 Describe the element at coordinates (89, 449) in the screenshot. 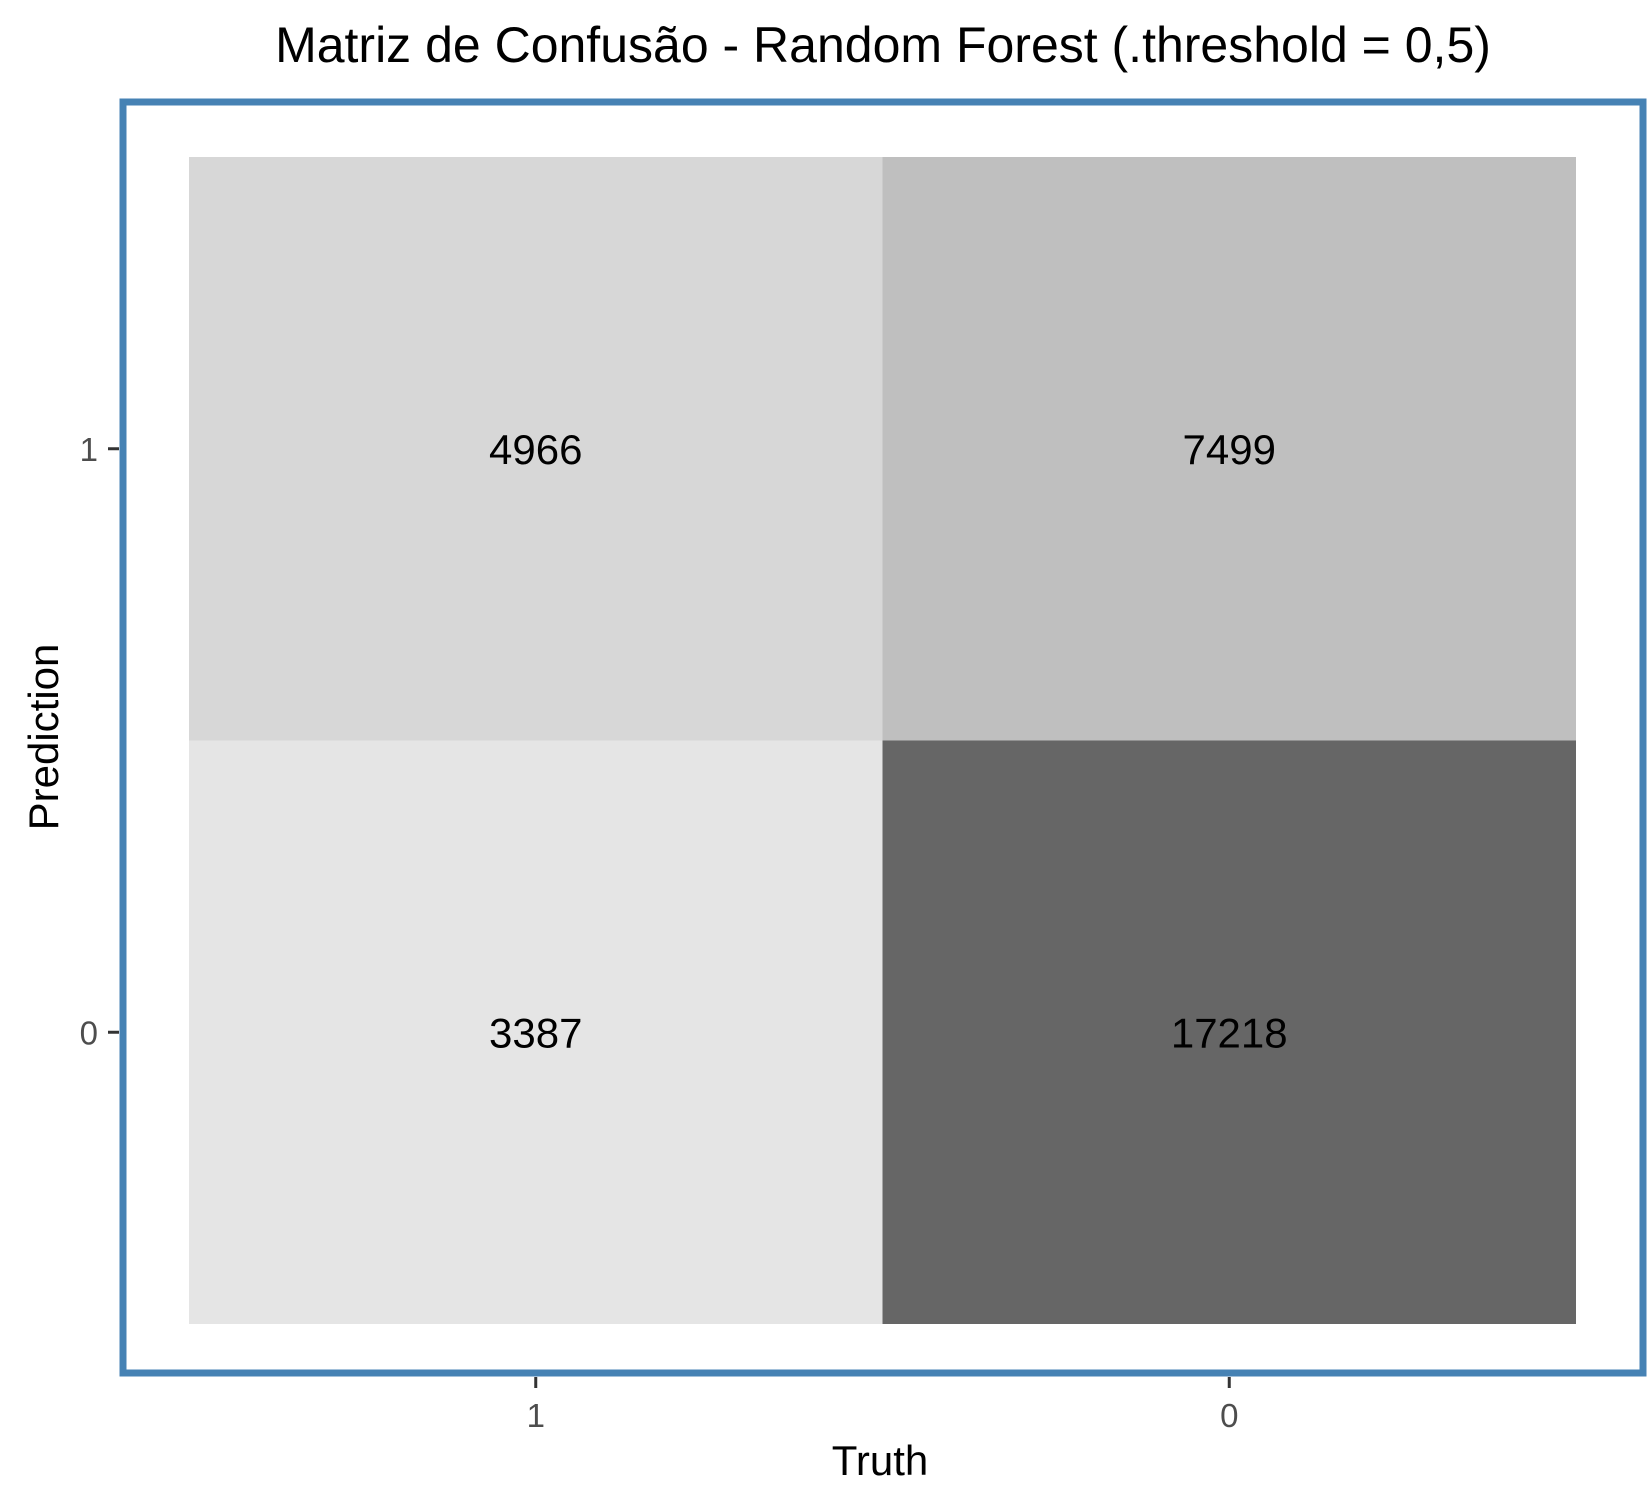

I see `y-tick-label: 1` at that location.